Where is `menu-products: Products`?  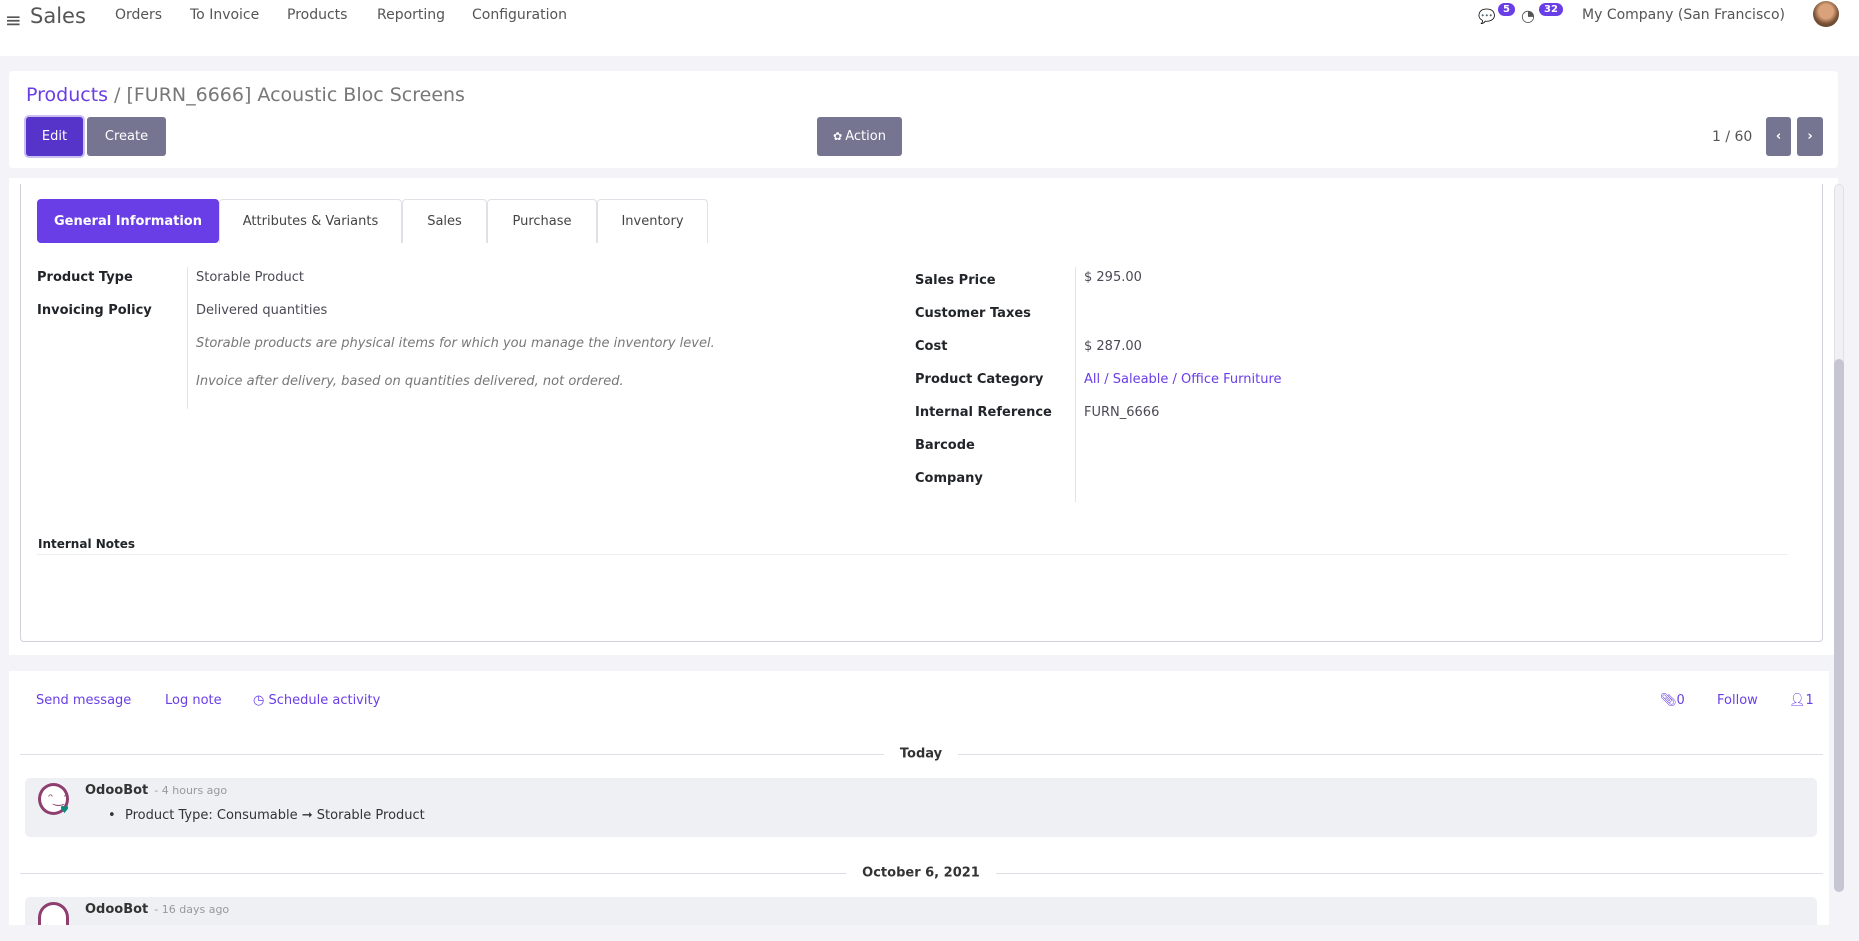 menu-products: Products is located at coordinates (317, 15).